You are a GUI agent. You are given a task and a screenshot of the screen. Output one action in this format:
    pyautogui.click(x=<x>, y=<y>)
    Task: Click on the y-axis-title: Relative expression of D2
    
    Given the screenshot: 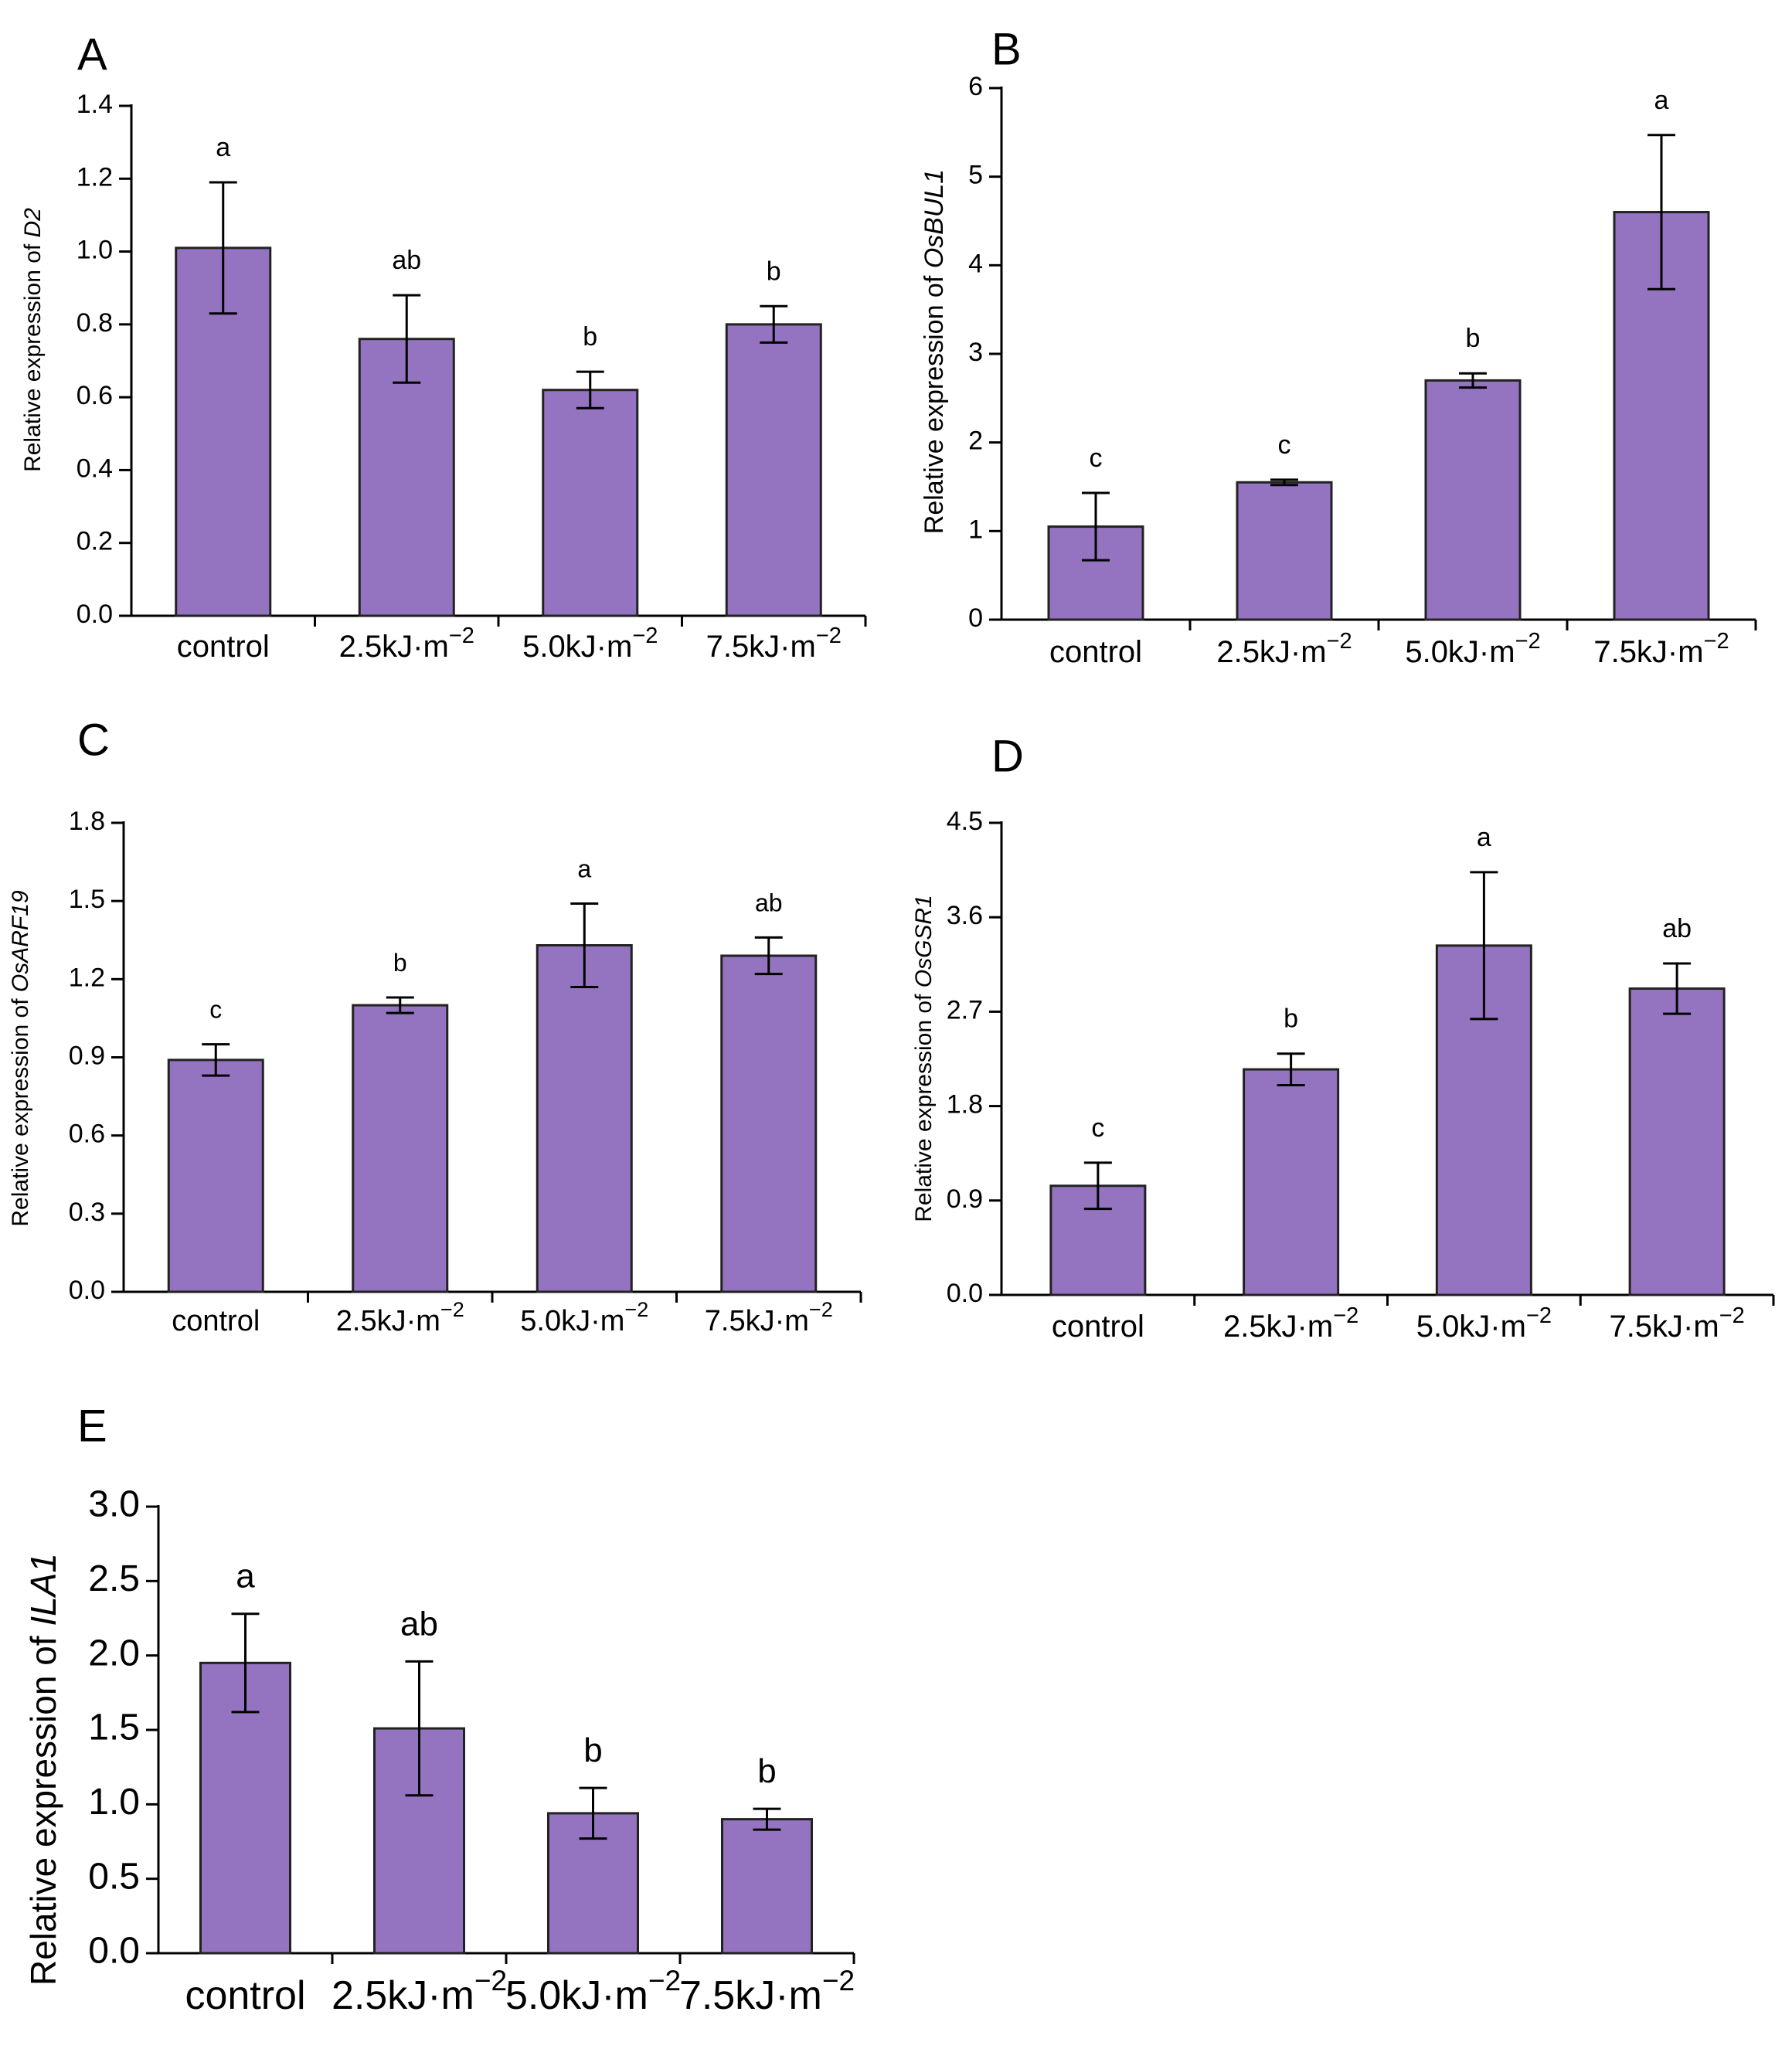 What is the action you would take?
    pyautogui.click(x=33, y=340)
    